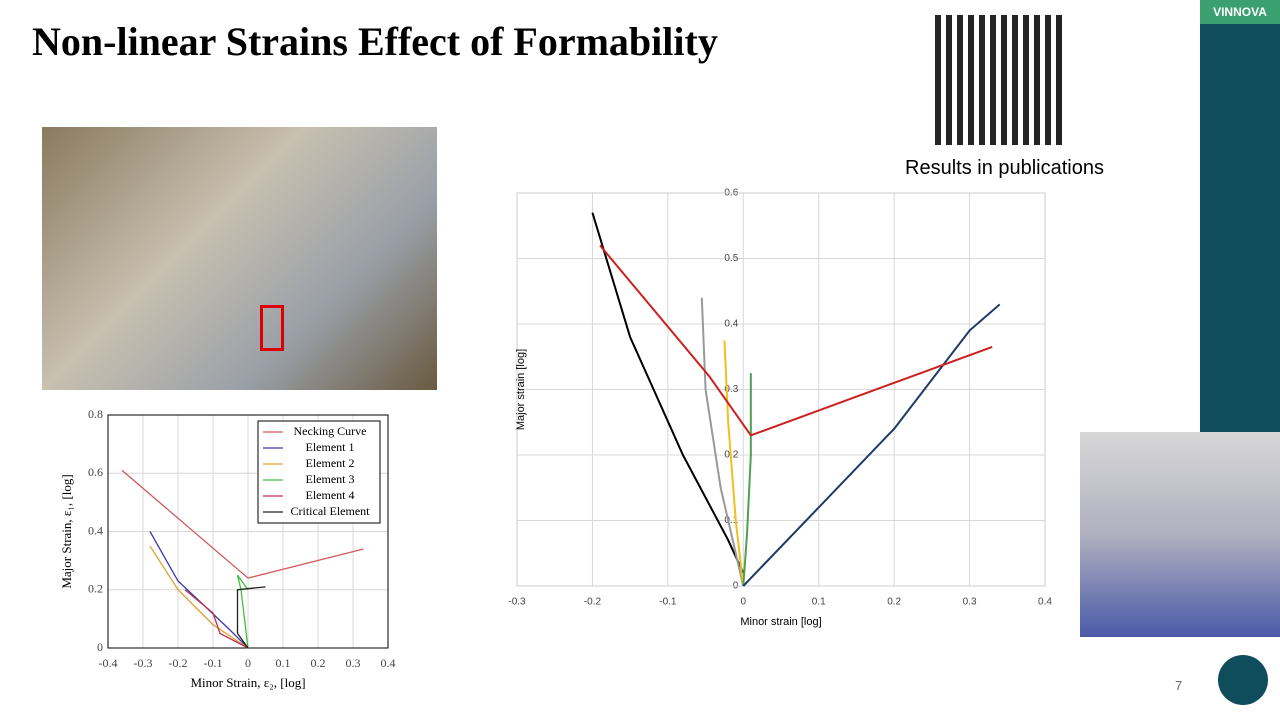 This screenshot has width=1280, height=720. What do you see at coordinates (95, 414) in the screenshot?
I see `y-tick-label: 0.8` at bounding box center [95, 414].